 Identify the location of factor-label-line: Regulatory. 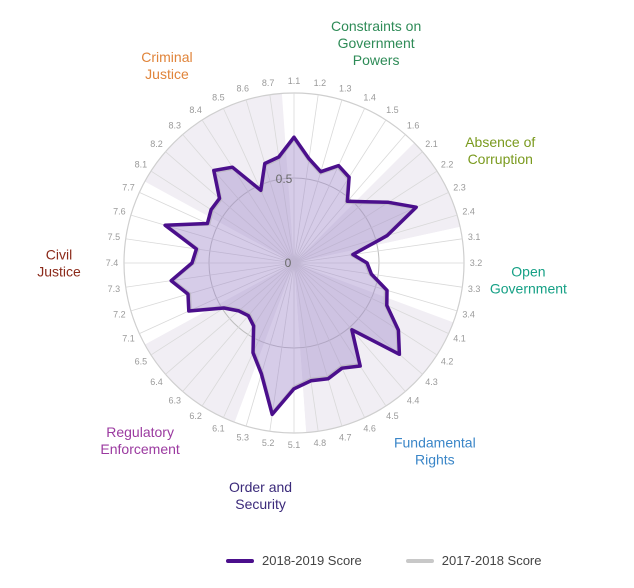
(140, 432).